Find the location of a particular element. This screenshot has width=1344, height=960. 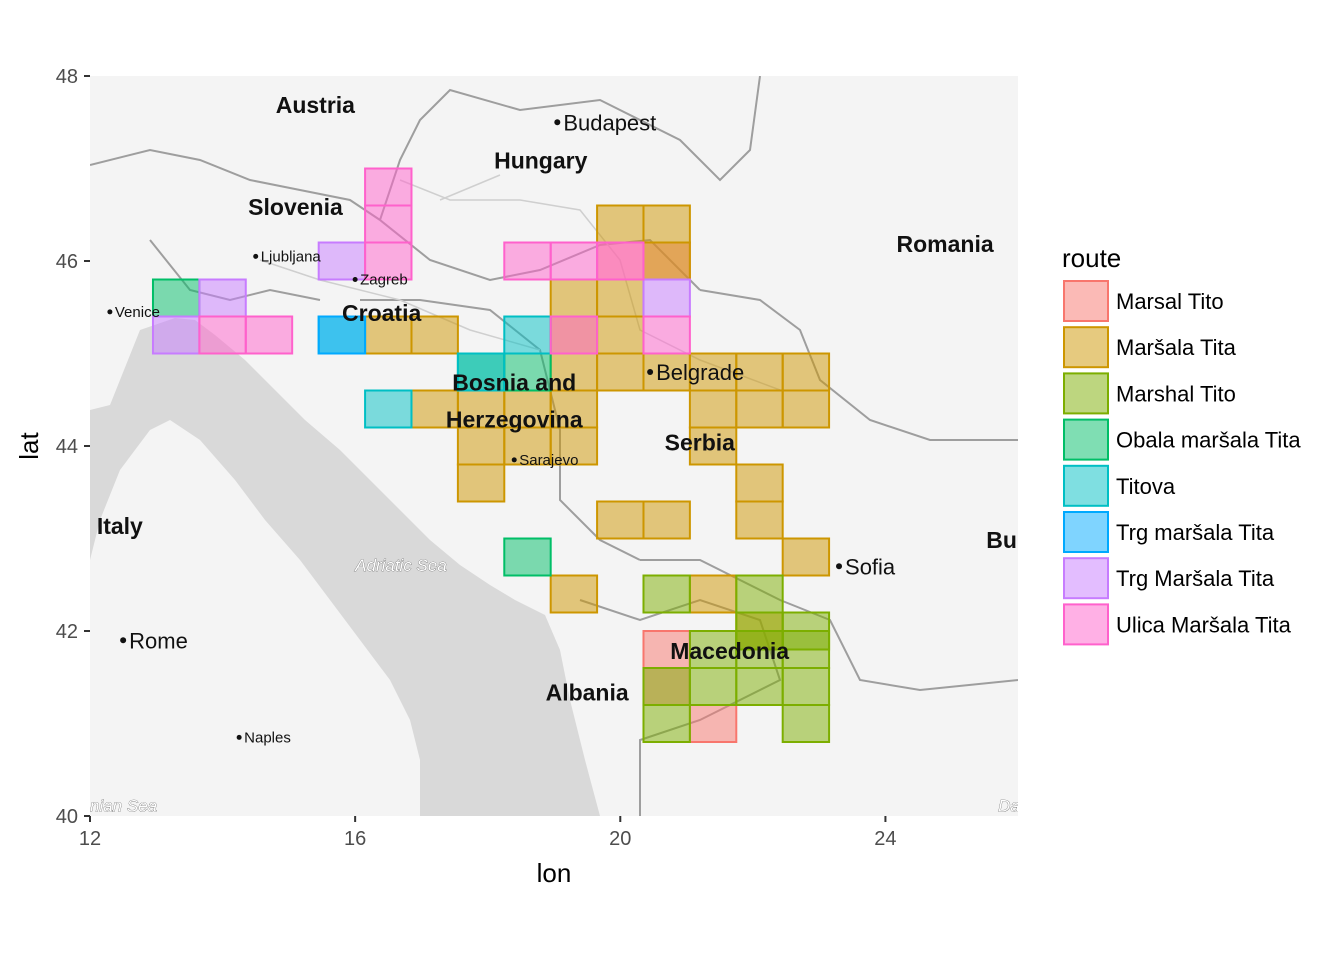

legend-label: Maršala Tita is located at coordinates (1176, 347).